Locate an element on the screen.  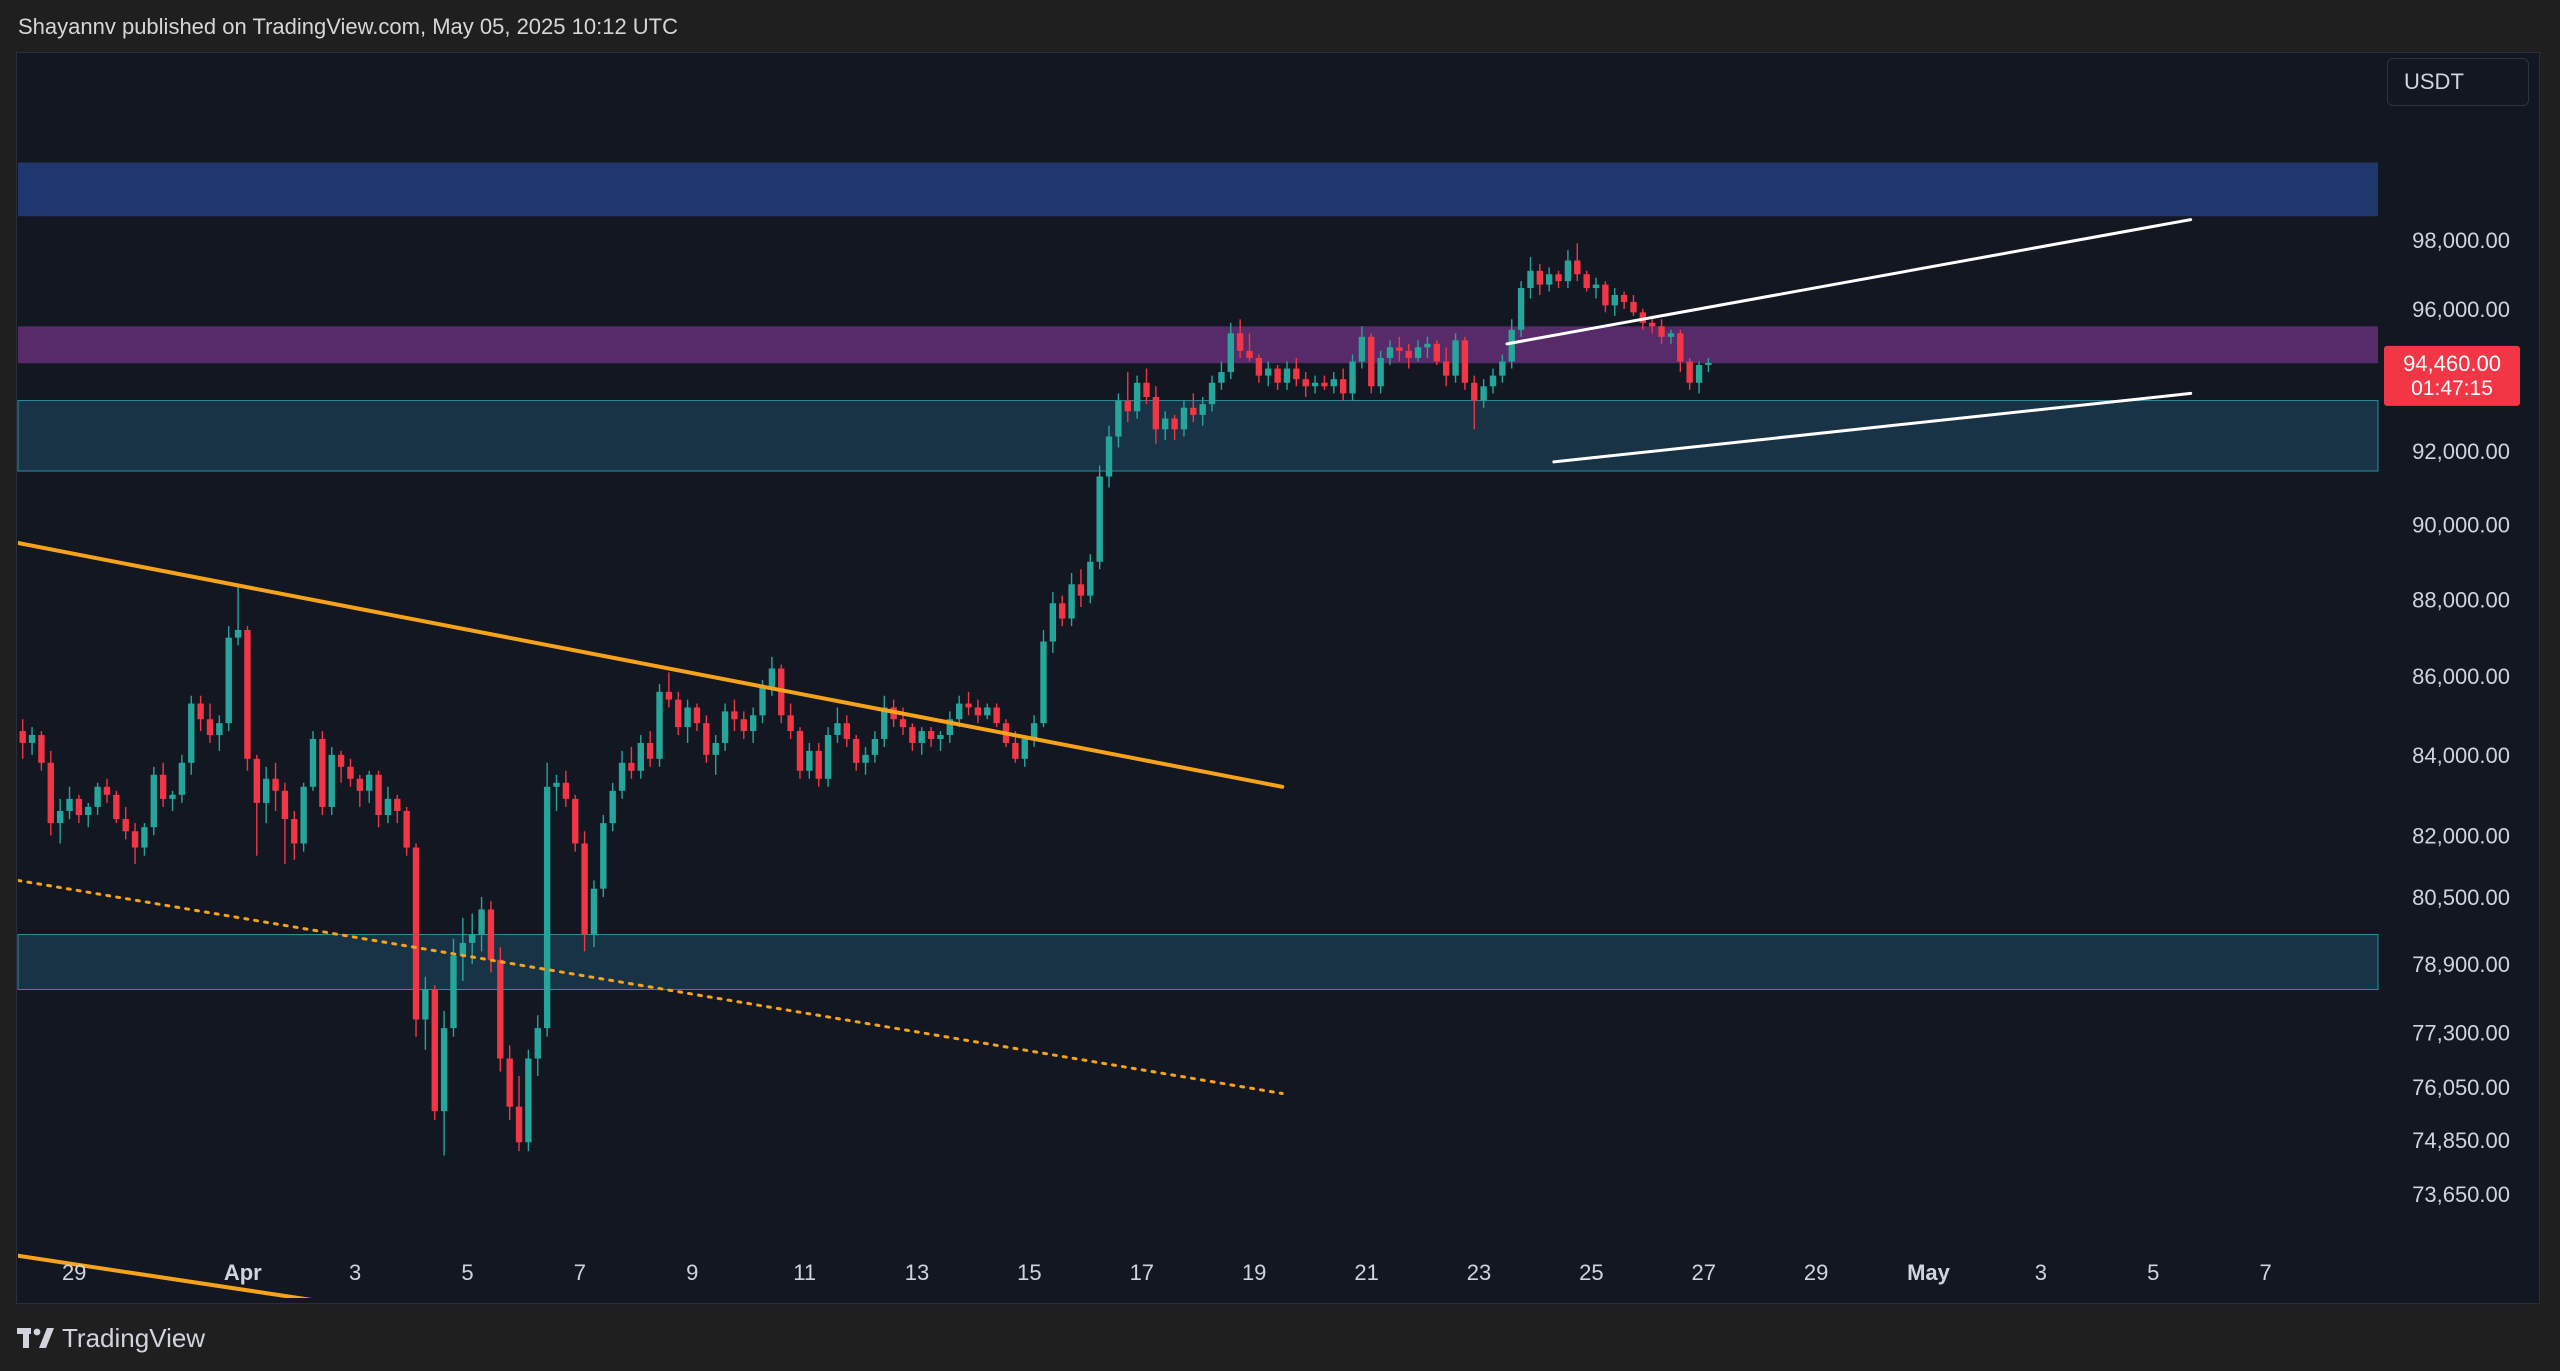
tradingview-logo-icon is located at coordinates (35, 1338).